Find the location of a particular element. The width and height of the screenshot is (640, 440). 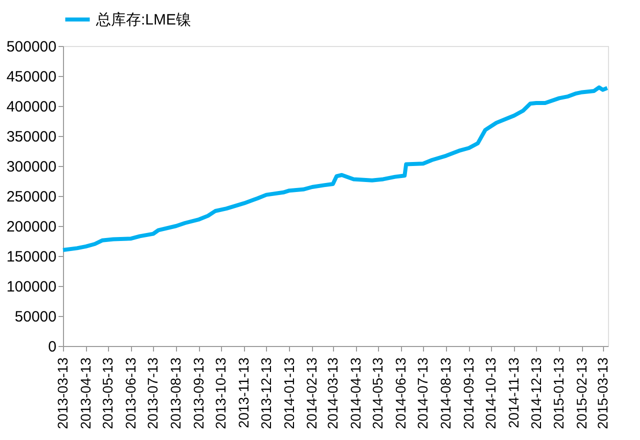

y-tick-label: 200000 is located at coordinates (31, 227).